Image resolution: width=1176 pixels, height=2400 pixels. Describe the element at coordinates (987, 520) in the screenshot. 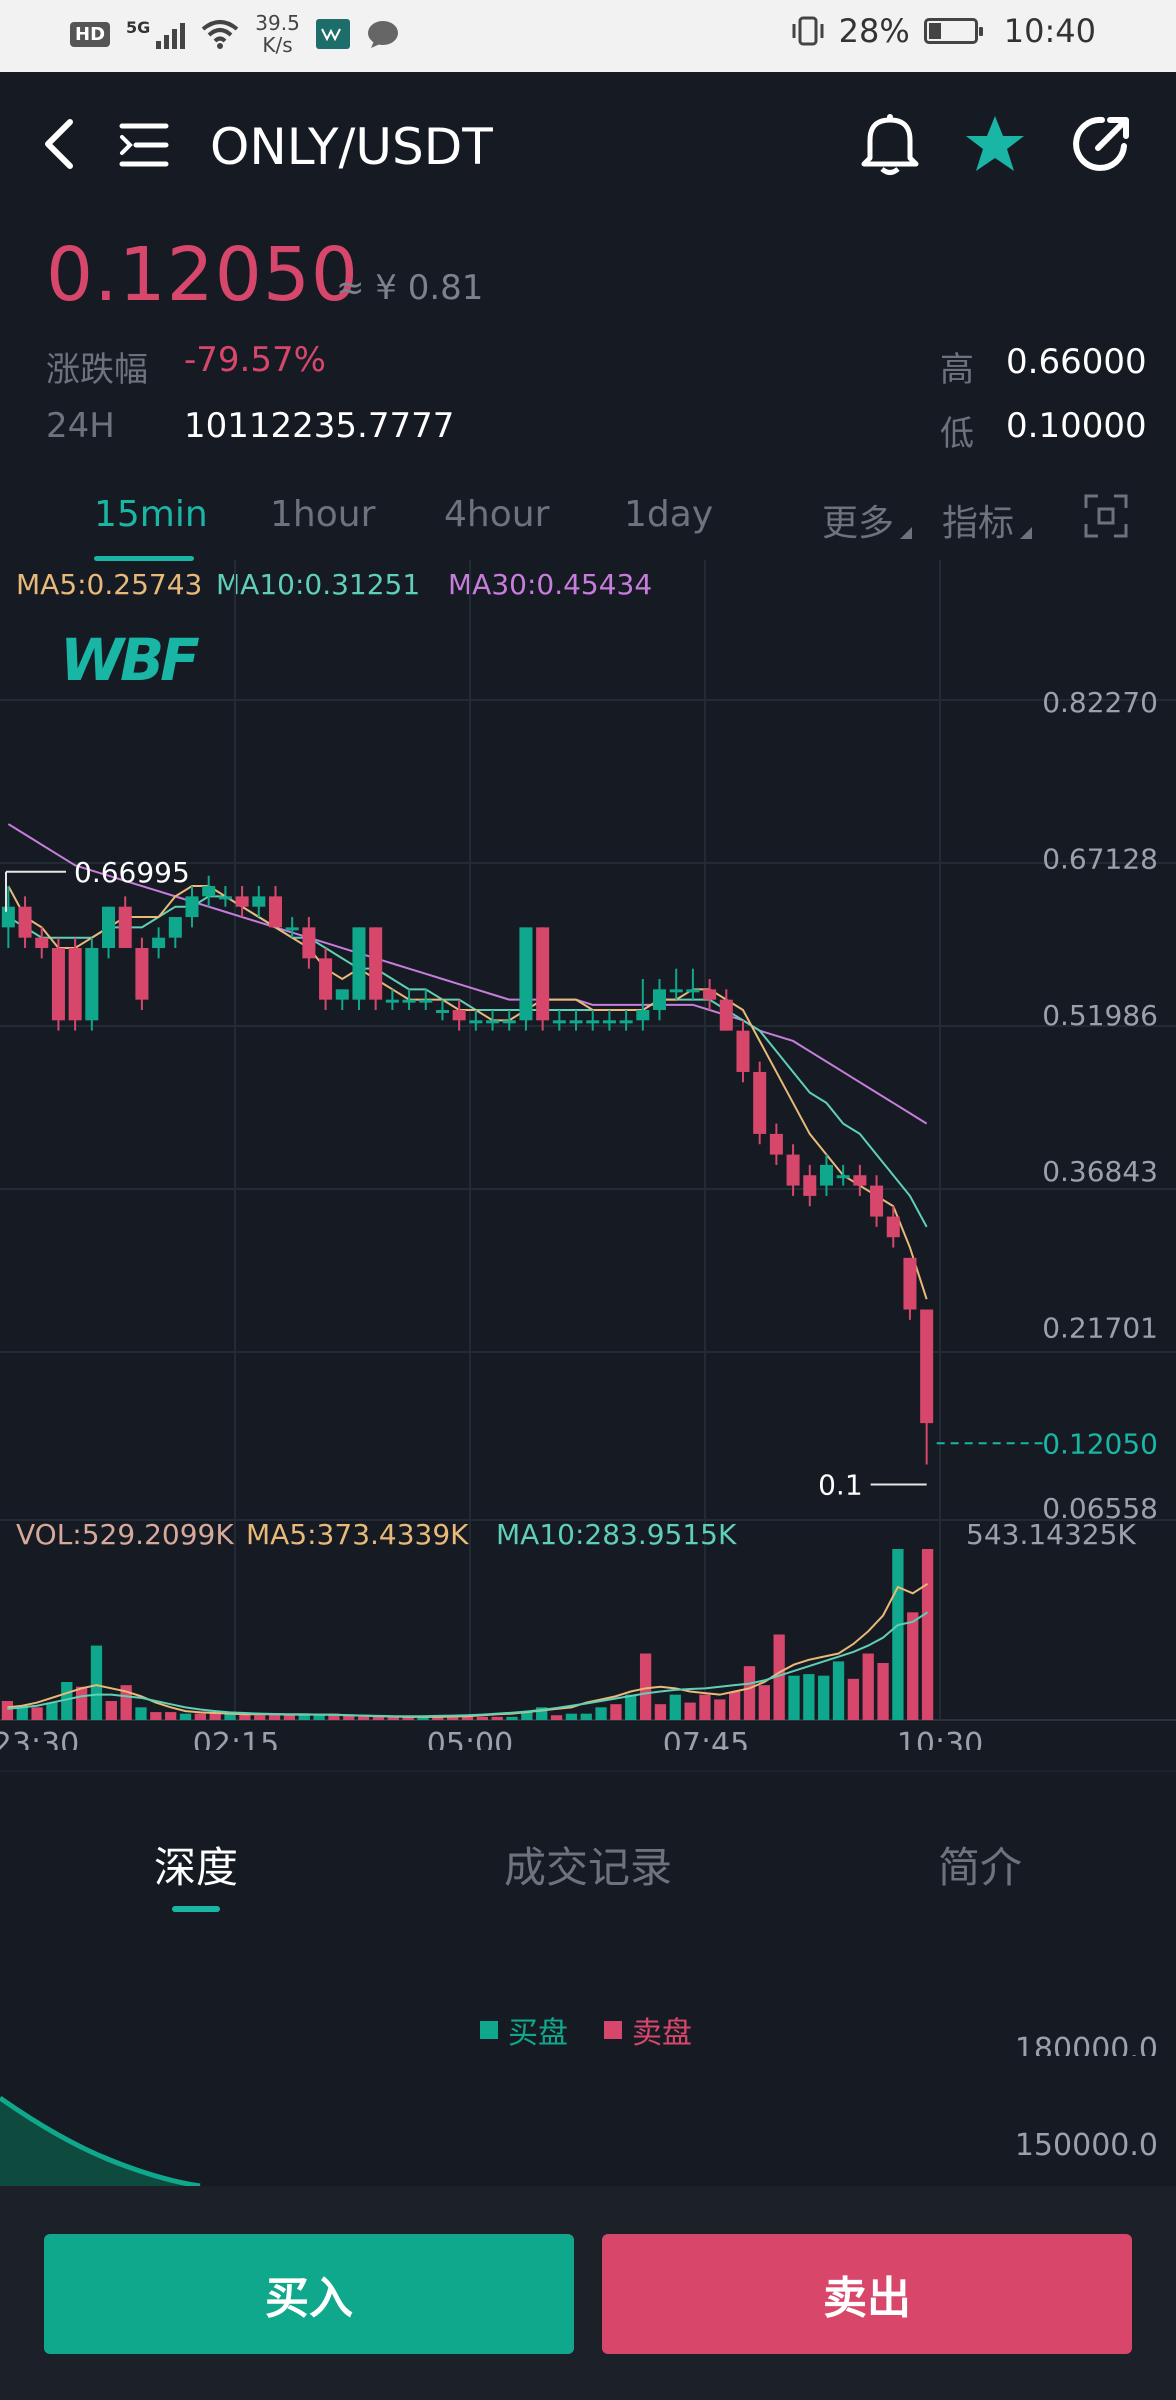

I see `indicator-dropdown: 指标` at that location.